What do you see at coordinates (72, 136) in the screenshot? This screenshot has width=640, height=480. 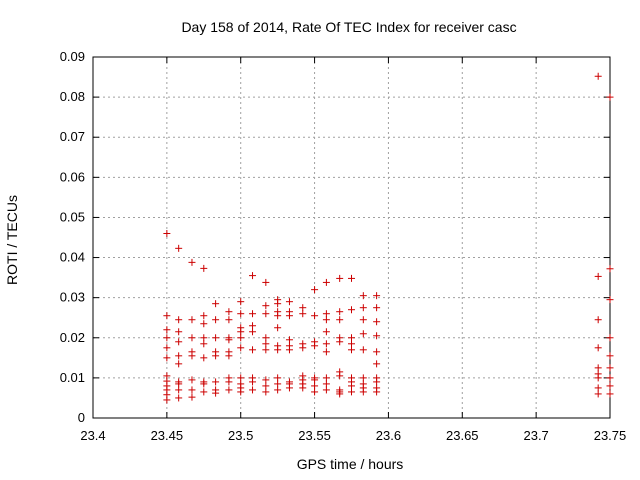 I see `y-tick-label: 0.07` at bounding box center [72, 136].